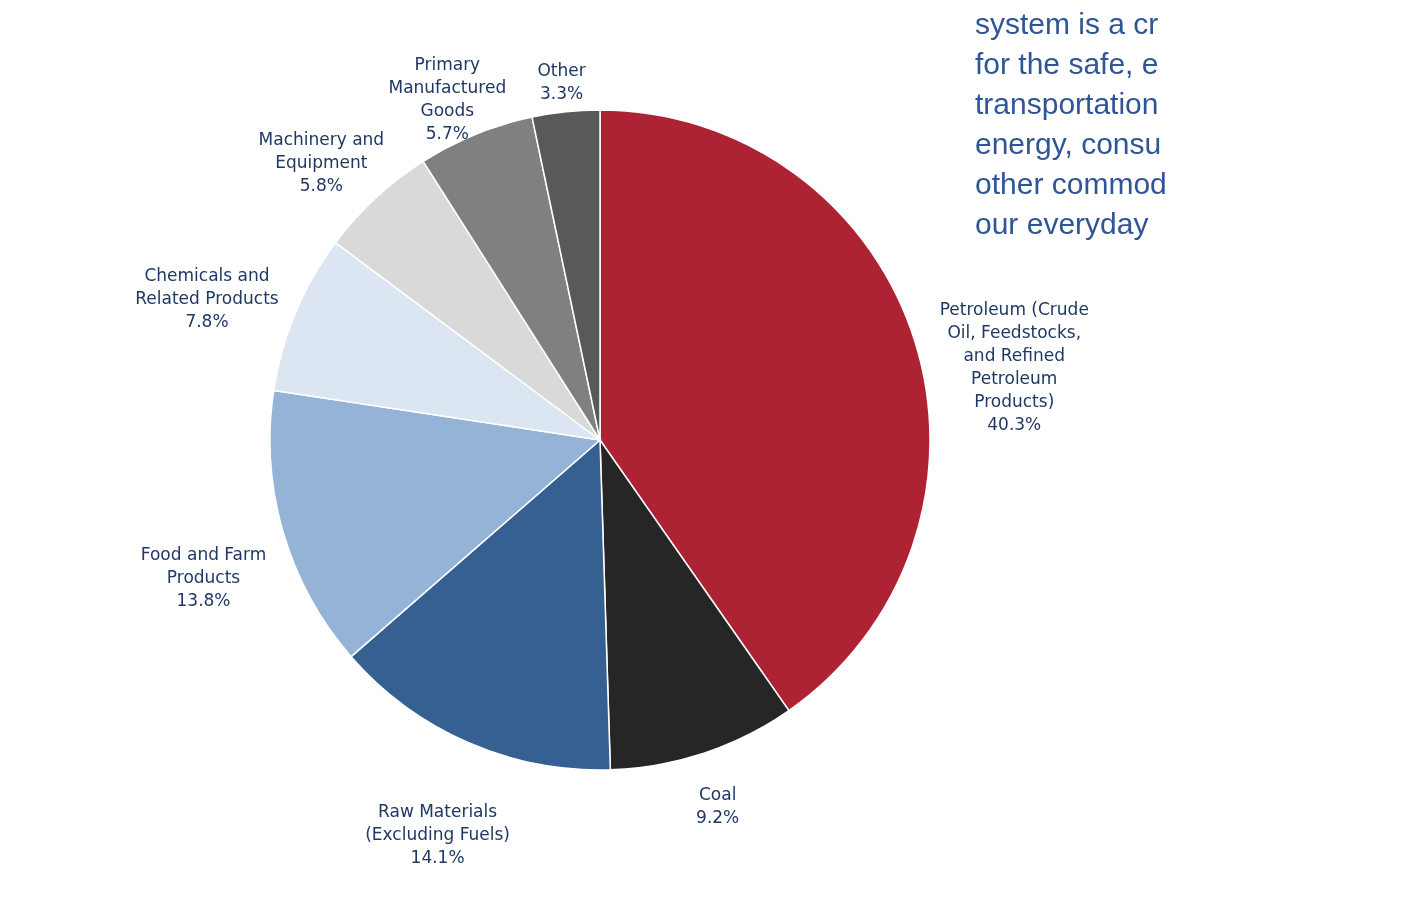 The height and width of the screenshot is (917, 1407). Describe the element at coordinates (207, 286) in the screenshot. I see `slice-label: Chemicals and Related Products` at that location.